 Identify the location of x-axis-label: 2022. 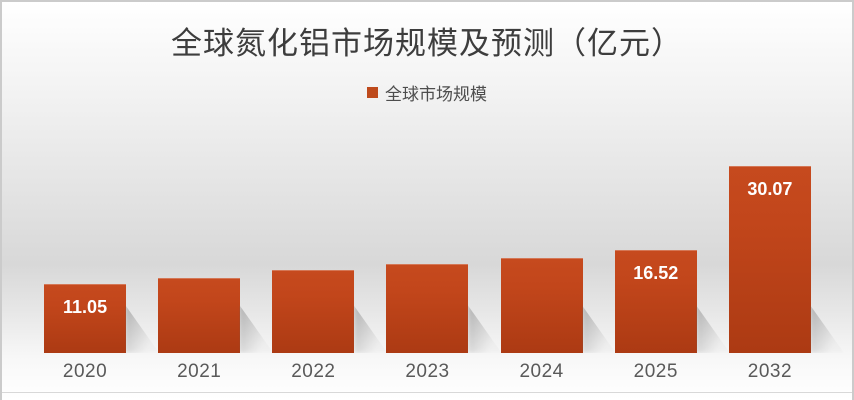
(313, 371).